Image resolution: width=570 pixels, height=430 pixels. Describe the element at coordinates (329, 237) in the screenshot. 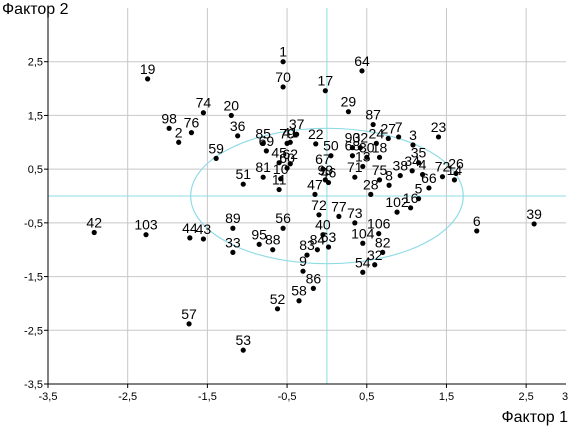

I see `data-point-label: 63` at that location.